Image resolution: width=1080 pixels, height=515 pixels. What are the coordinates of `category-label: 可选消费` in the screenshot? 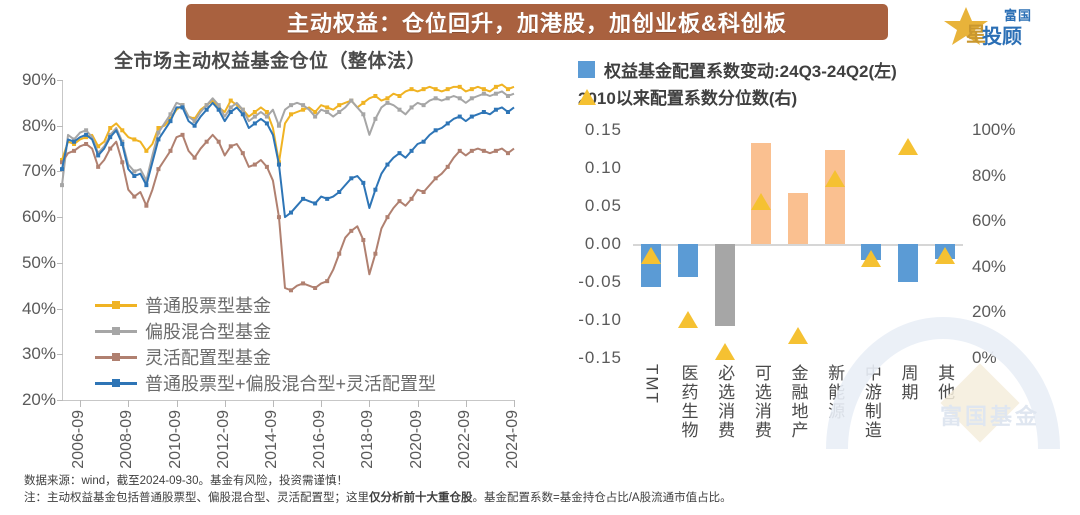 It's located at (761, 402).